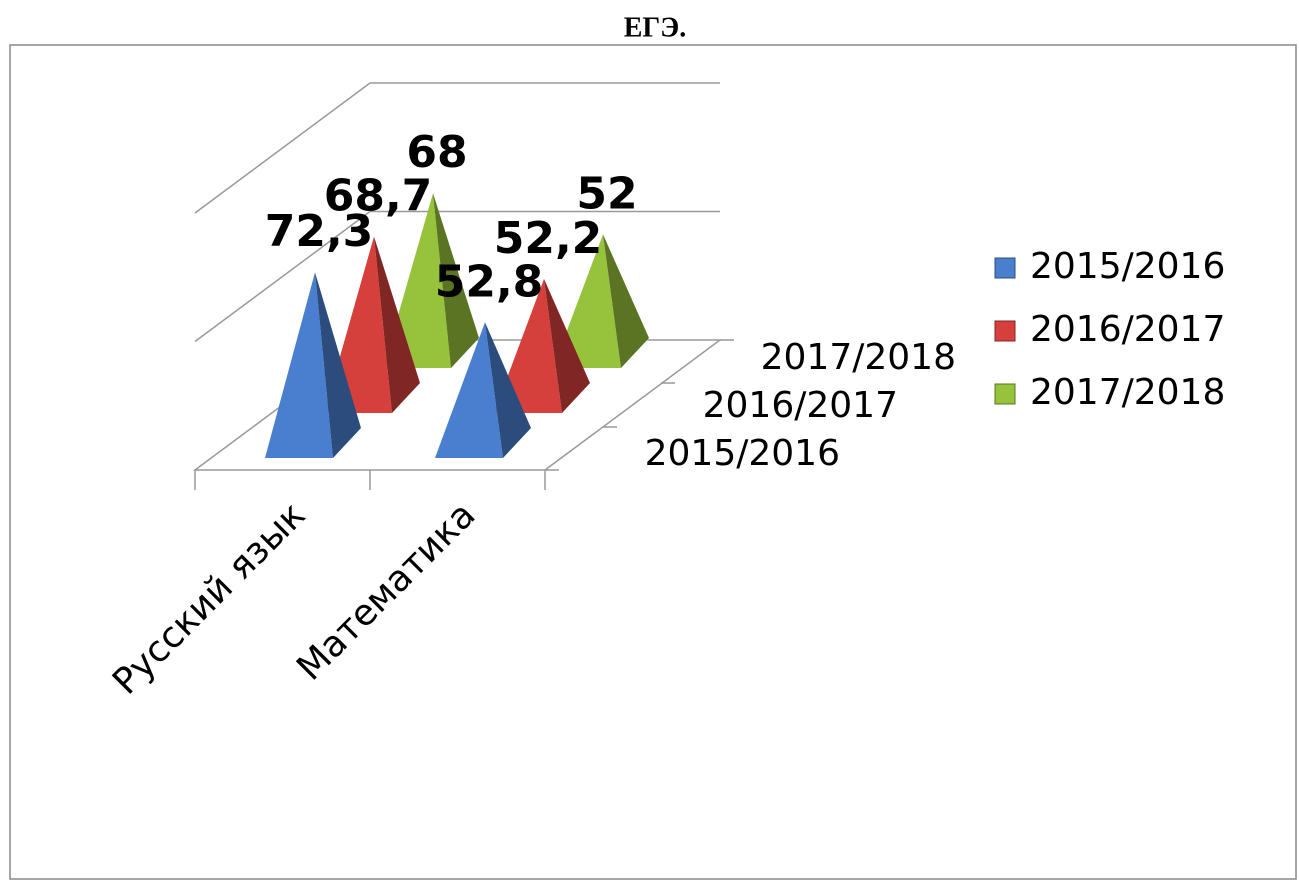 Image resolution: width=1299 pixels, height=881 pixels. I want to click on depth-tick-label: 2017/2018, so click(858, 357).